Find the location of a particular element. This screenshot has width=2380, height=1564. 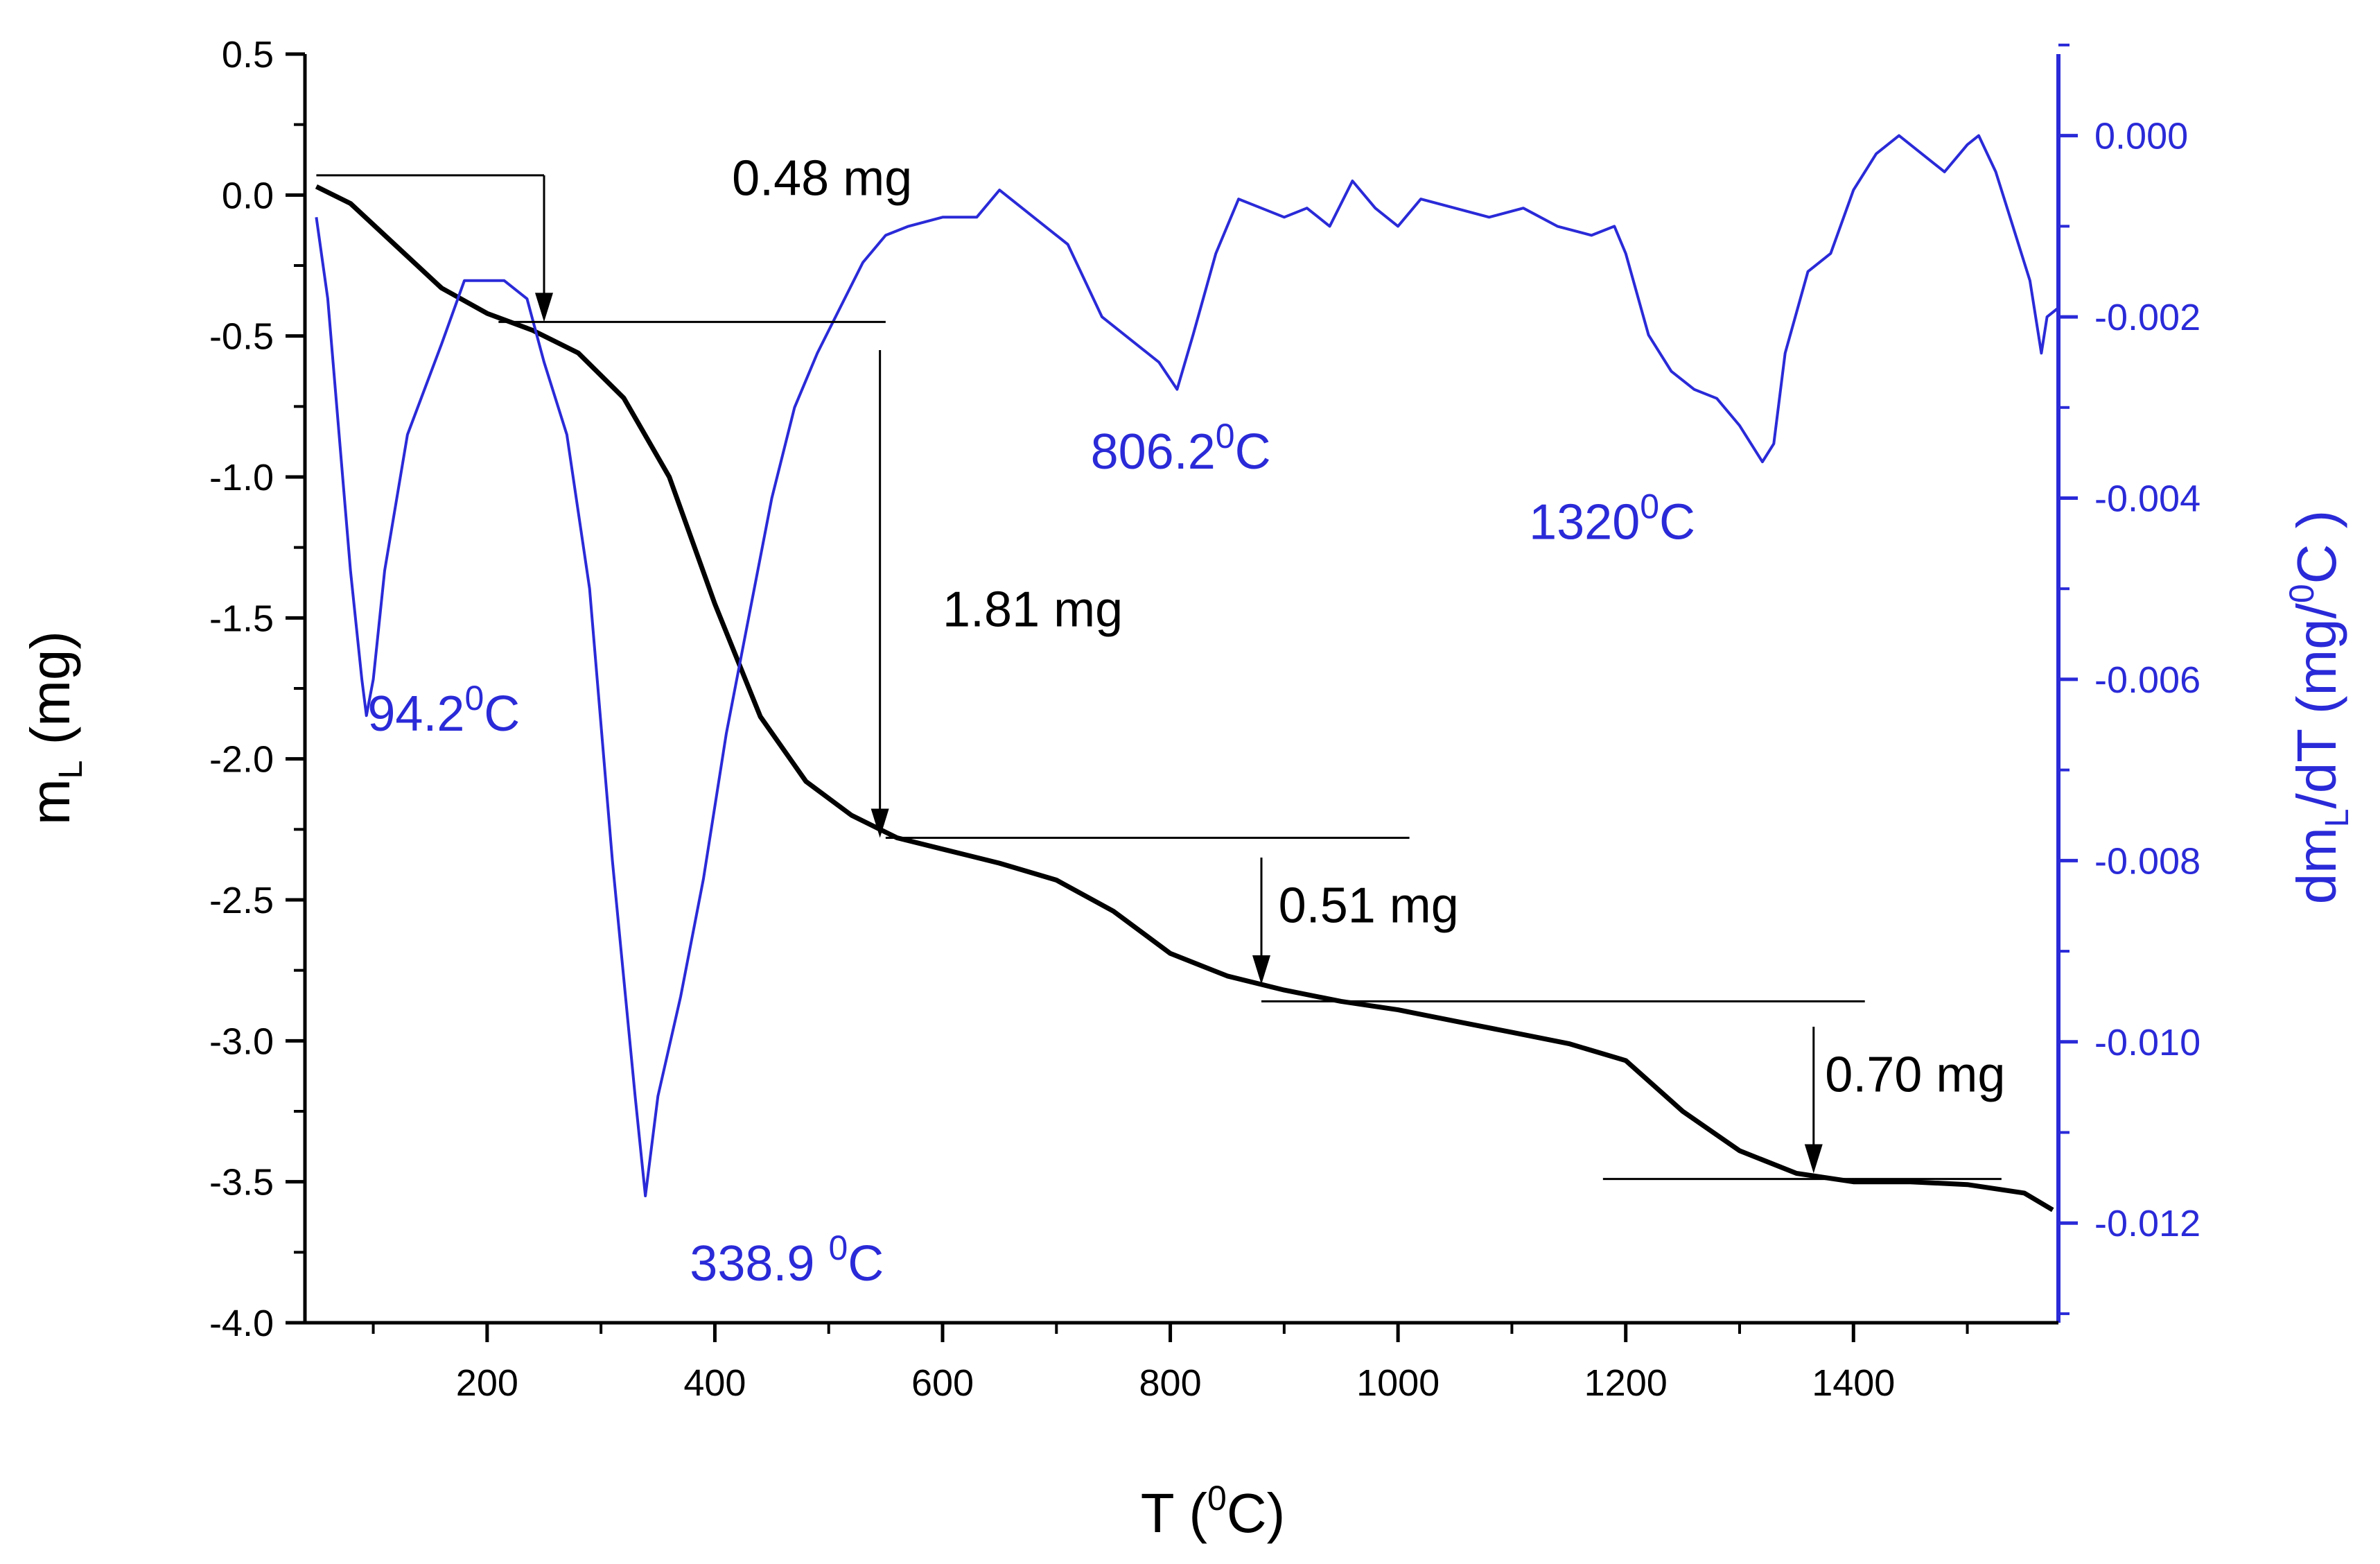

right-y-tick-label: -0.002 is located at coordinates (2147, 317).